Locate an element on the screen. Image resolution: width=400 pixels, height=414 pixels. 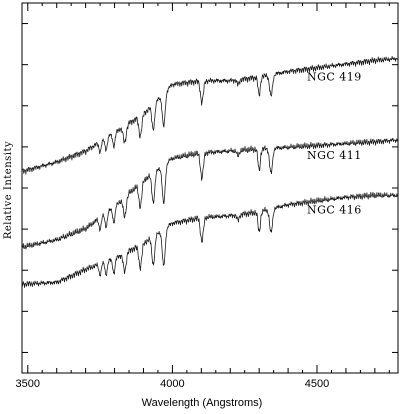
series-label: NGC 419 is located at coordinates (334, 76).